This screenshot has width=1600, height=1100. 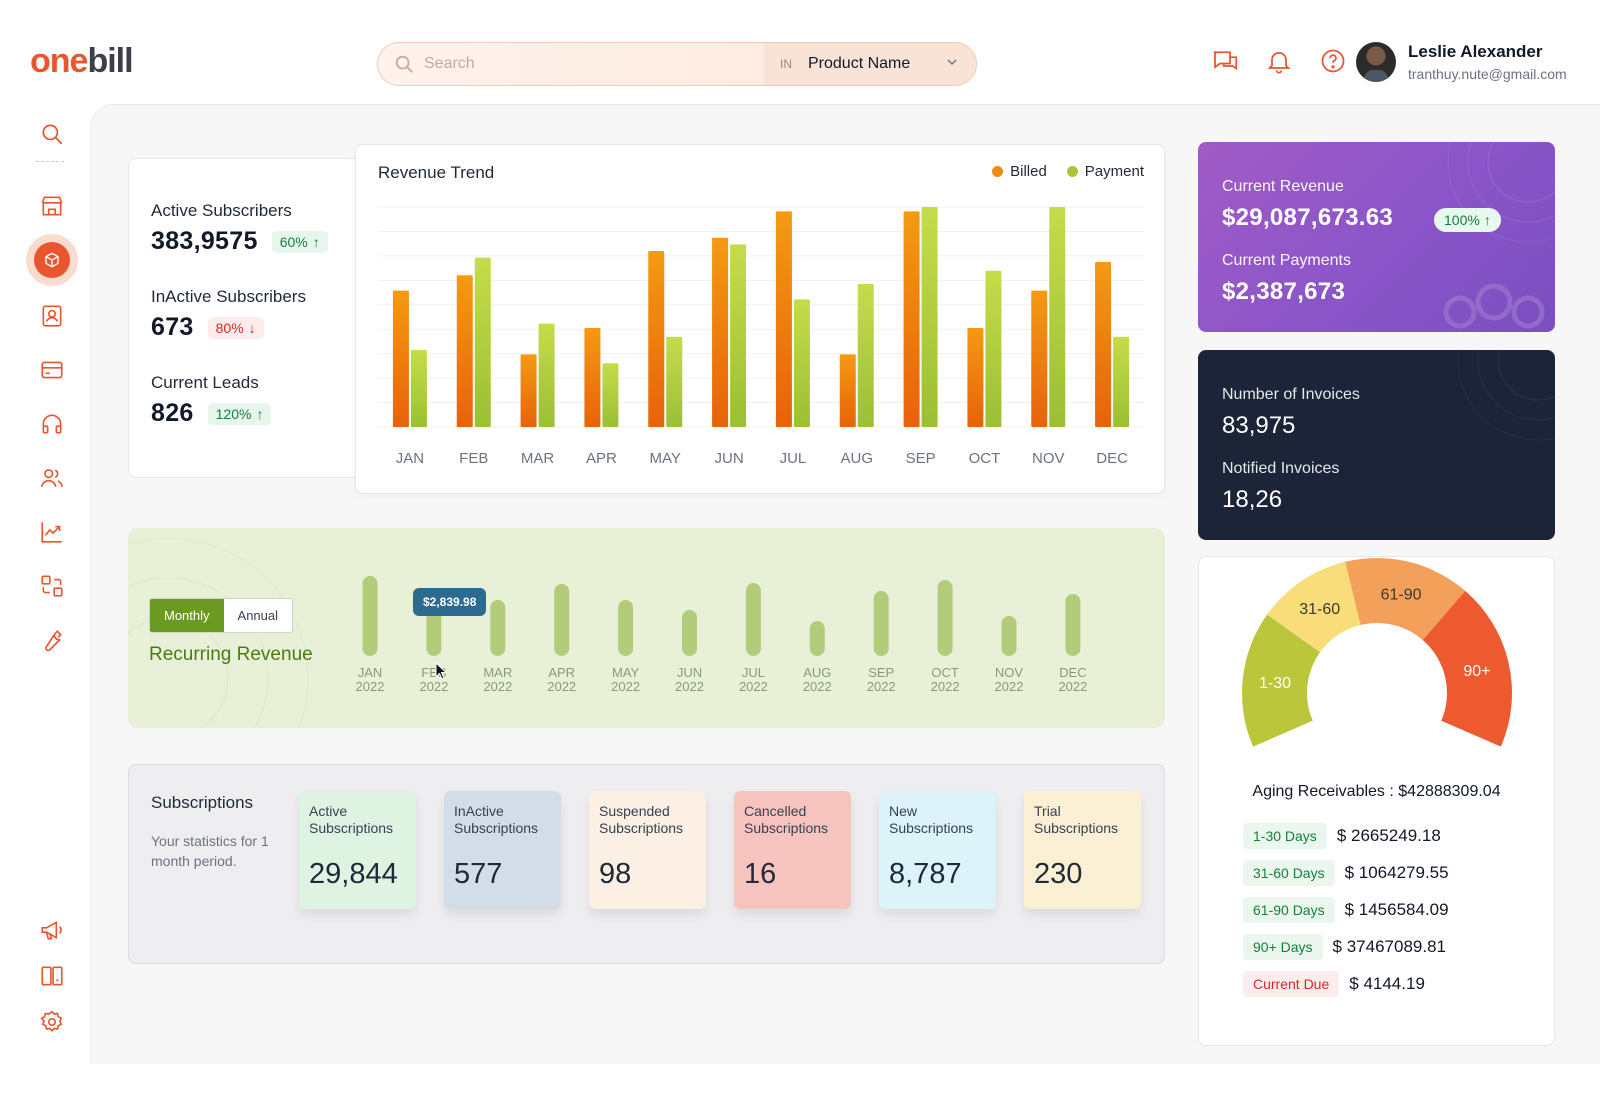 What do you see at coordinates (1346, 910) in the screenshot?
I see `aging-row: 61-90 Days $ 1456584.09` at bounding box center [1346, 910].